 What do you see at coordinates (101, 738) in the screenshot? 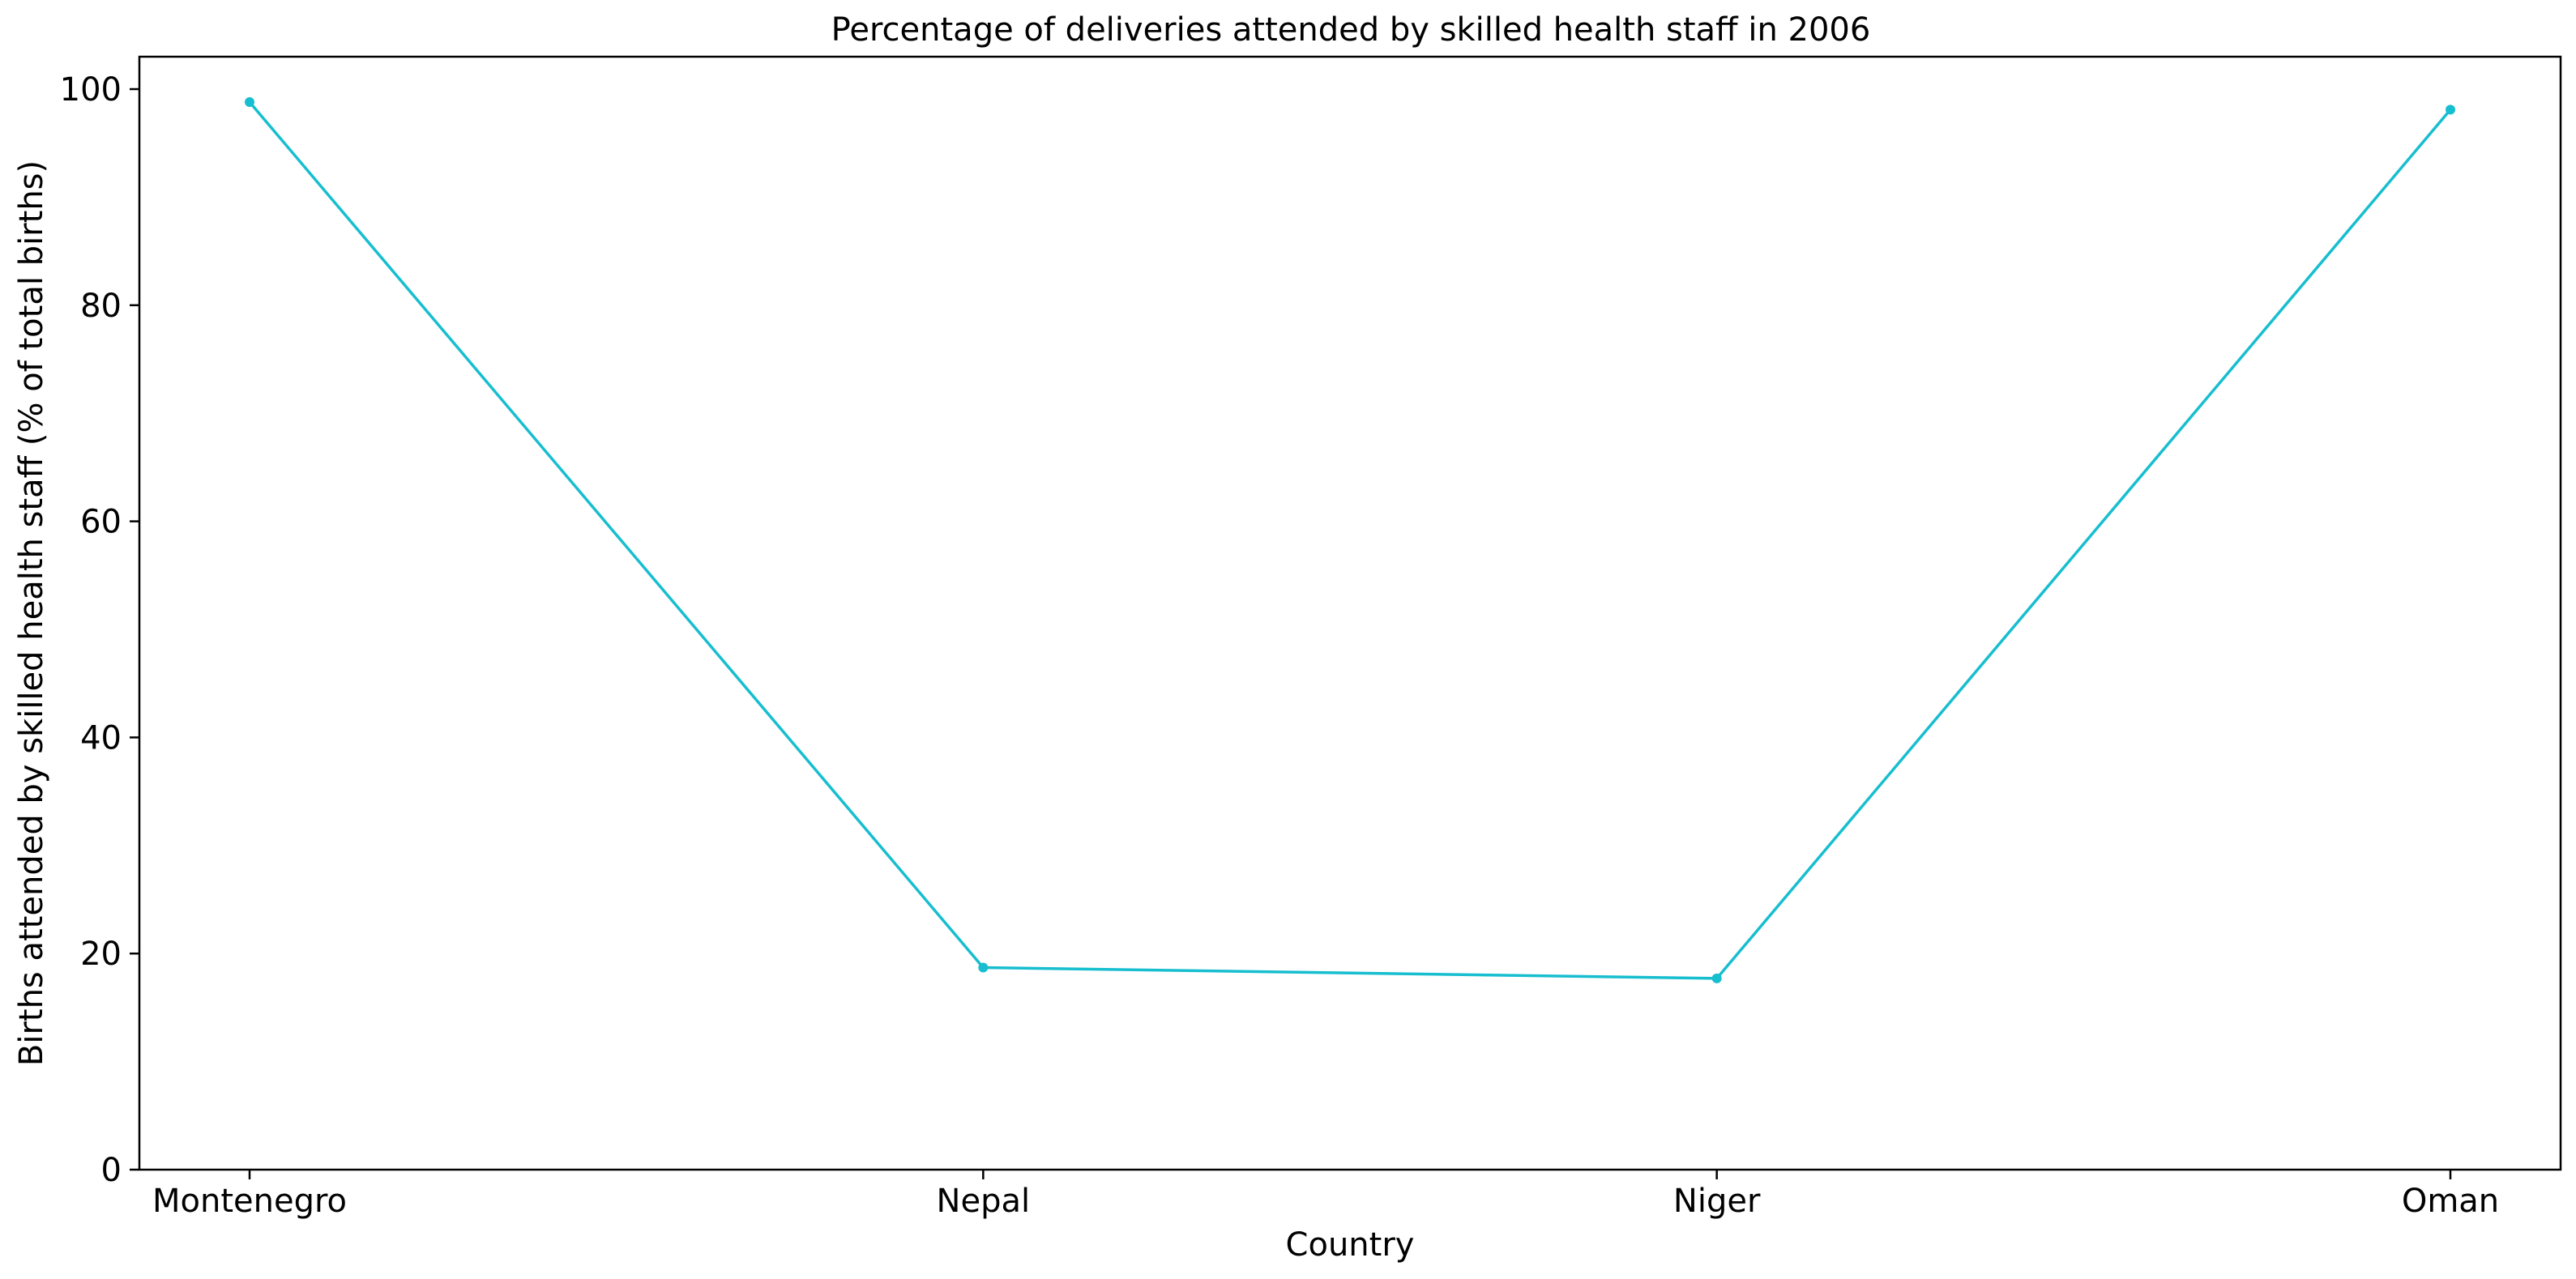
I see `y-tick-label: 40` at bounding box center [101, 738].